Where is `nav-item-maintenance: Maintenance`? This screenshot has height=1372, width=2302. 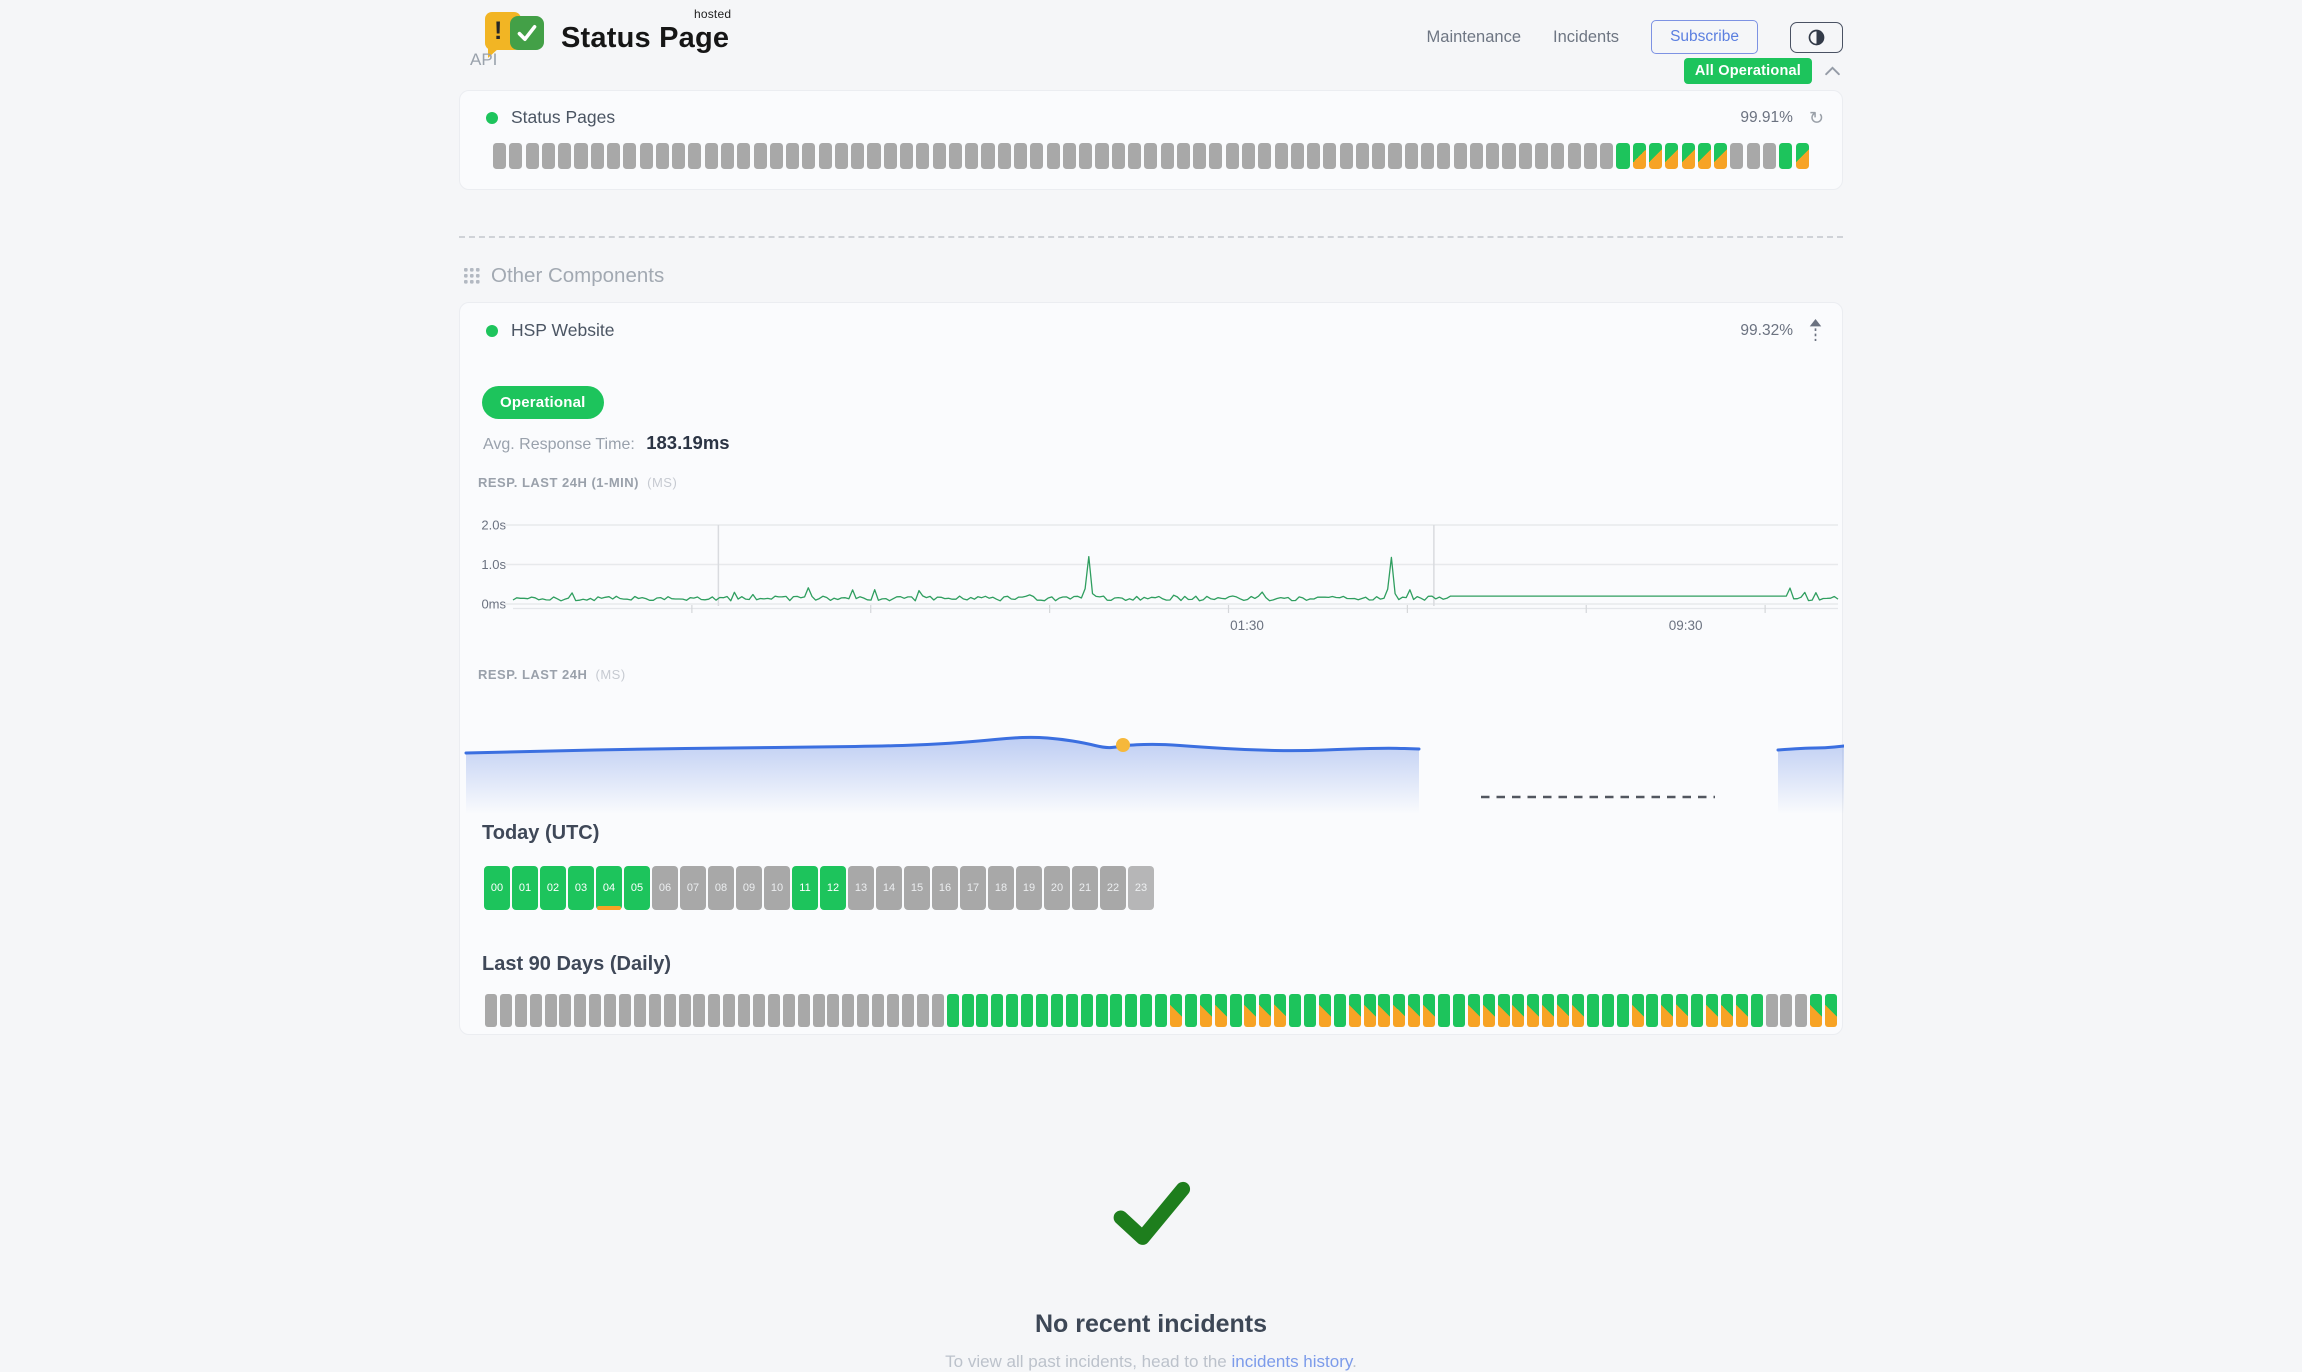 nav-item-maintenance: Maintenance is located at coordinates (1474, 36).